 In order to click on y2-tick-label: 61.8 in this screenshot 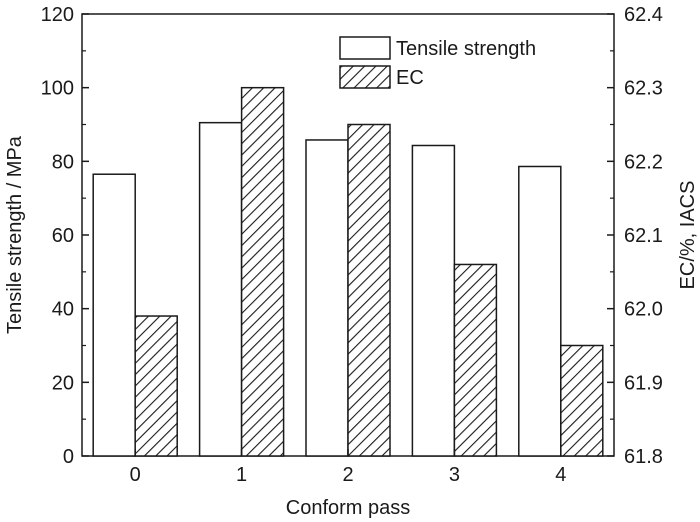, I will do `click(643, 457)`.